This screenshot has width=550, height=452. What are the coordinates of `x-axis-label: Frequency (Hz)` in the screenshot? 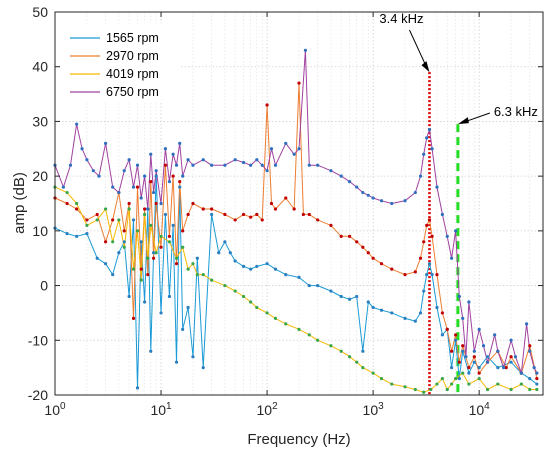 It's located at (298, 439).